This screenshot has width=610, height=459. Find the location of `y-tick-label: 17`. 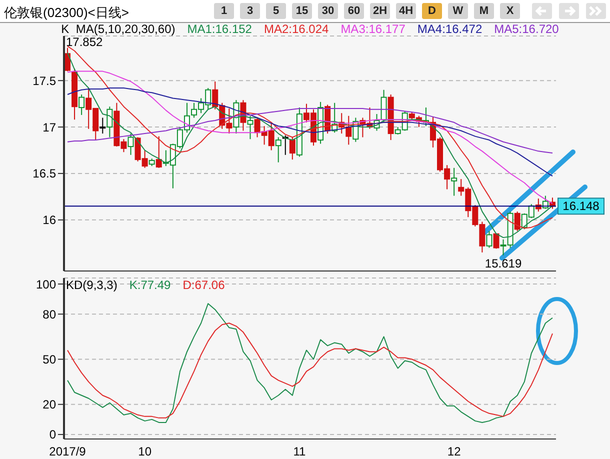

y-tick-label: 17 is located at coordinates (49, 127).